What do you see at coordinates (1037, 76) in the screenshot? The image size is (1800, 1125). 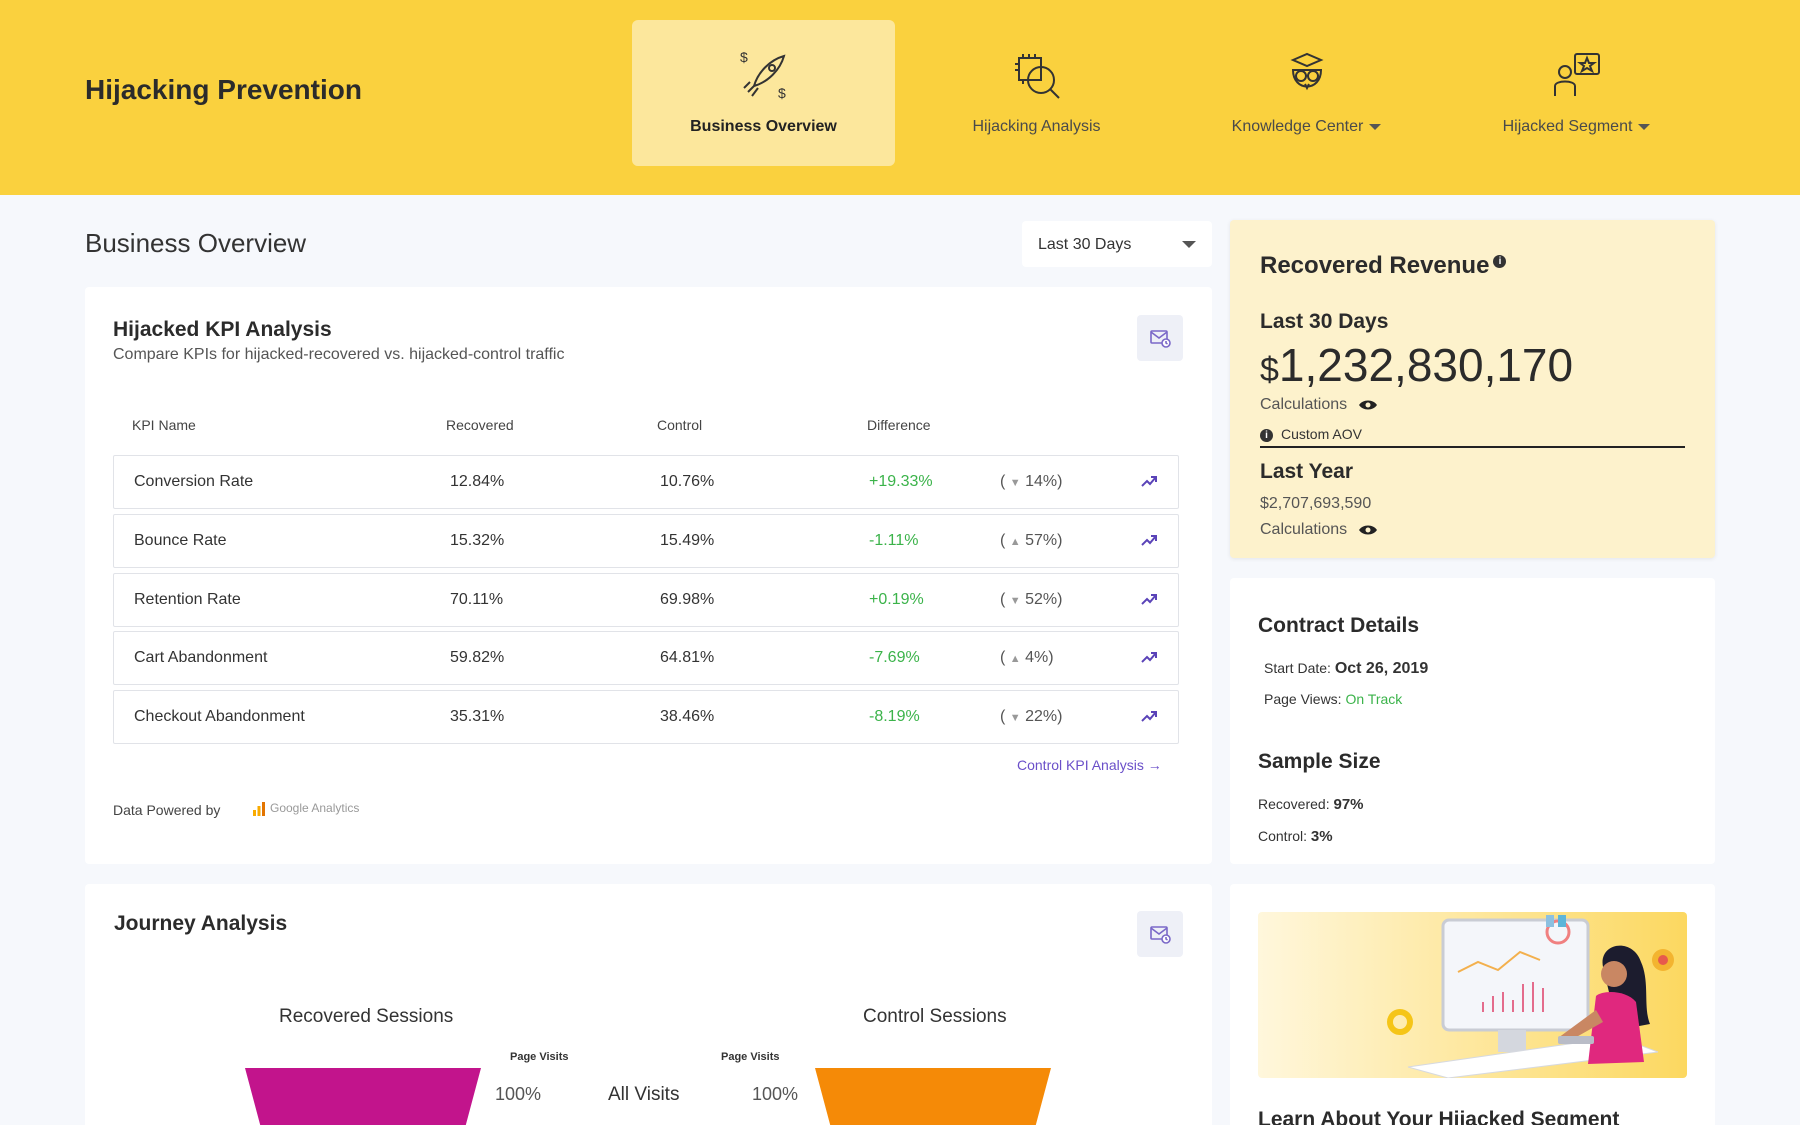 I see `chip-search-icon` at bounding box center [1037, 76].